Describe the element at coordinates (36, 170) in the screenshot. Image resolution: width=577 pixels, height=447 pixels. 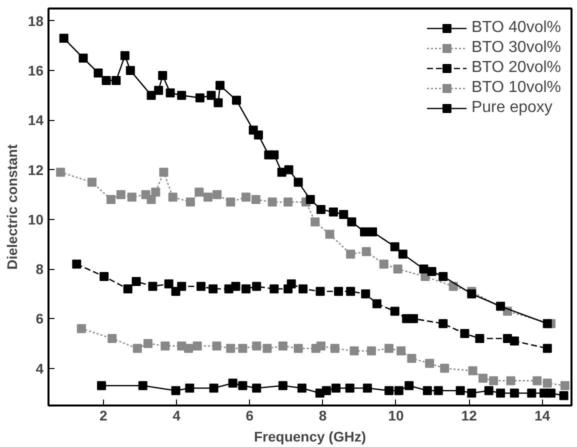
I see `y-tick-label: 12` at that location.